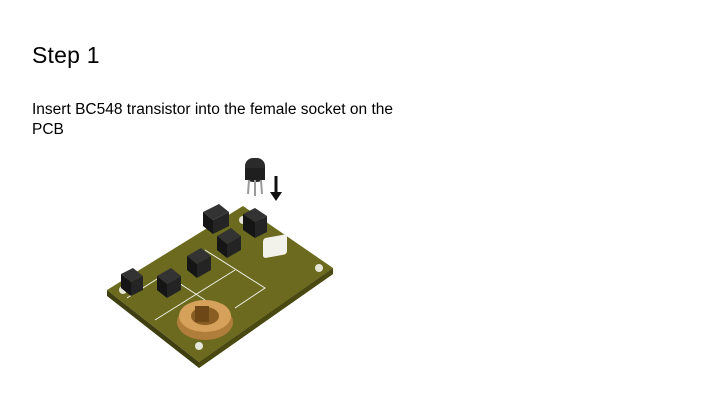 The image size is (720, 405). I want to click on socket-middle, so click(229, 243).